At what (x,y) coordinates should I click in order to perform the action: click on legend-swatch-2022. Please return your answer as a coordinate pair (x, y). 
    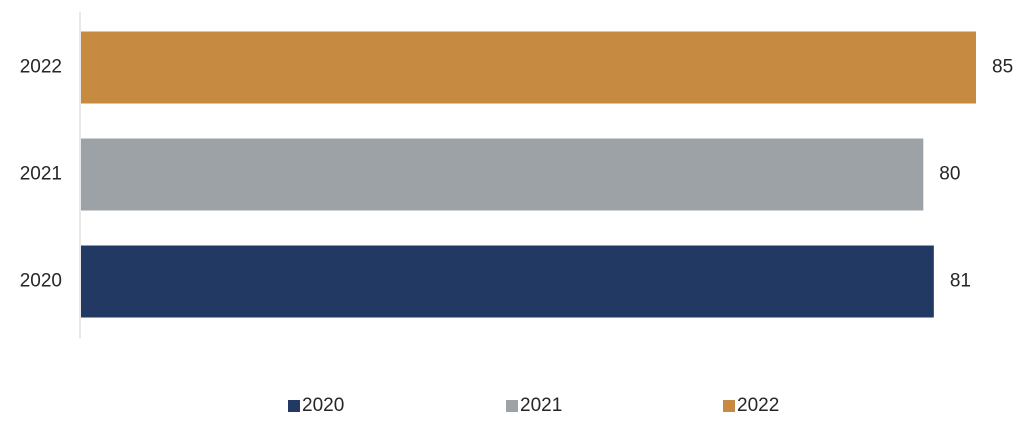
    Looking at the image, I should click on (729, 406).